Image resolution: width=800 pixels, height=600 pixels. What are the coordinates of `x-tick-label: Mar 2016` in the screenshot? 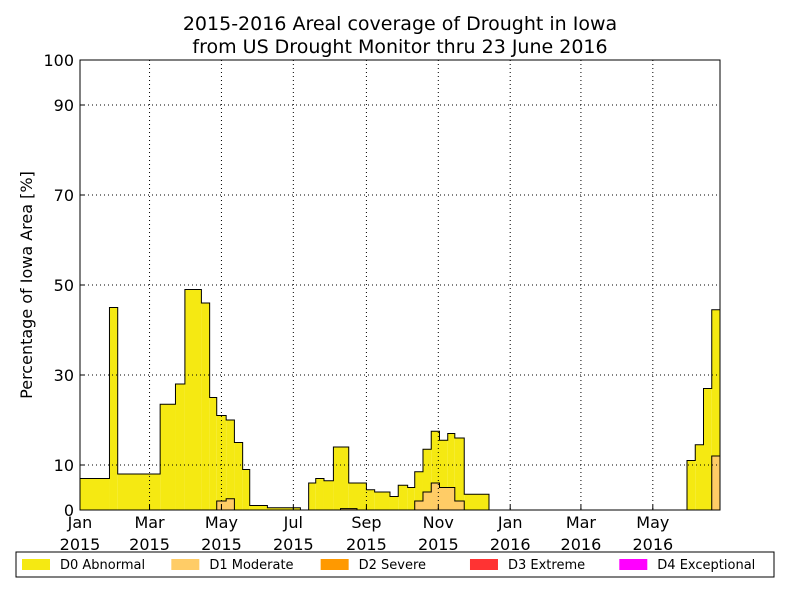 It's located at (581, 533).